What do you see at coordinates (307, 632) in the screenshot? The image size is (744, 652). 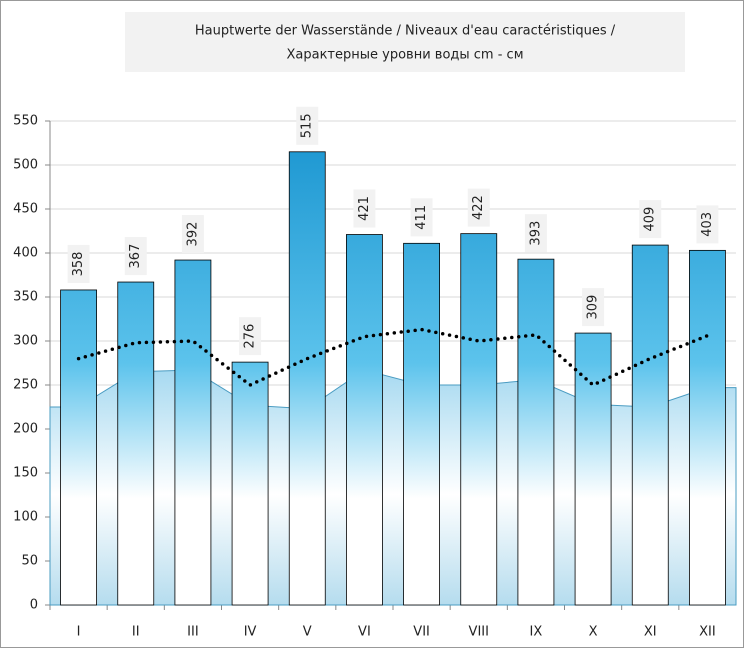 I see `x-tick-label: V` at bounding box center [307, 632].